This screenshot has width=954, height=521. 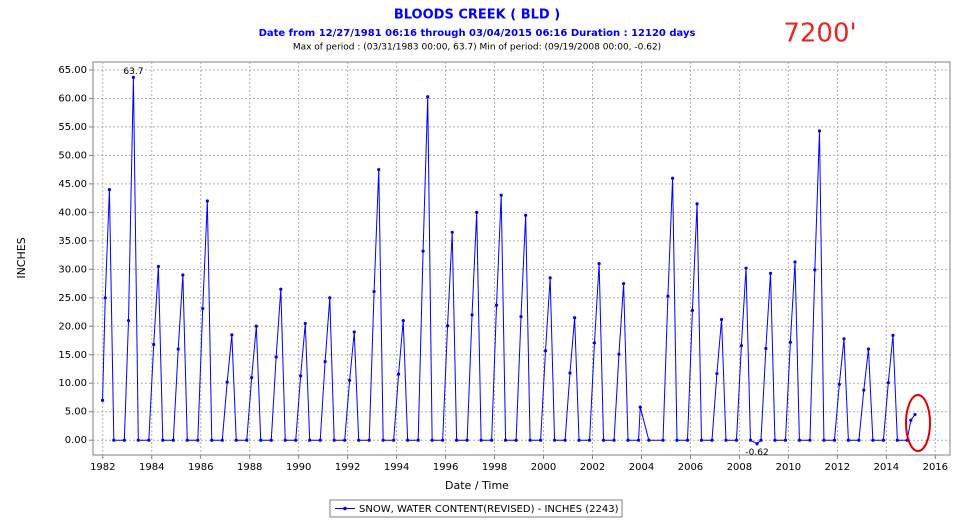 What do you see at coordinates (72, 298) in the screenshot?
I see `y-tick-label: 25.00` at bounding box center [72, 298].